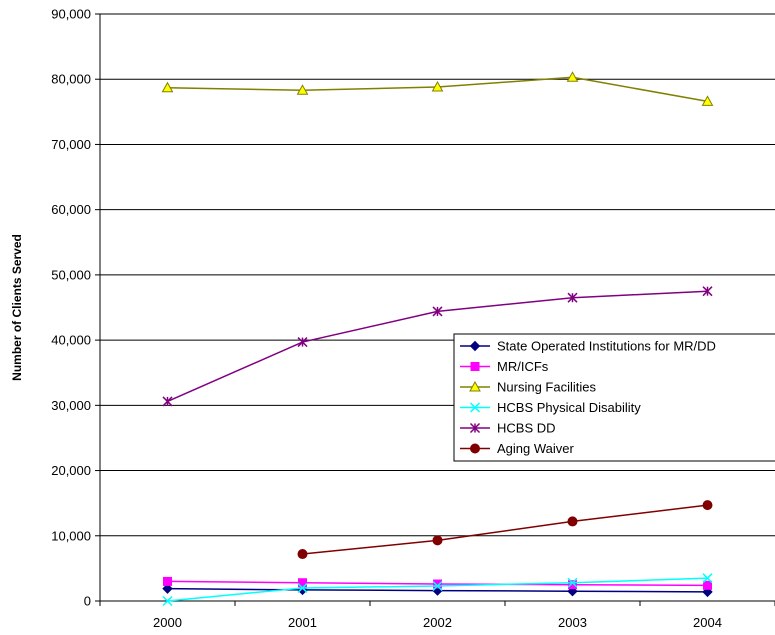 This screenshot has width=775, height=635. I want to click on y-axis-title: Number of Clients Served, so click(17, 307).